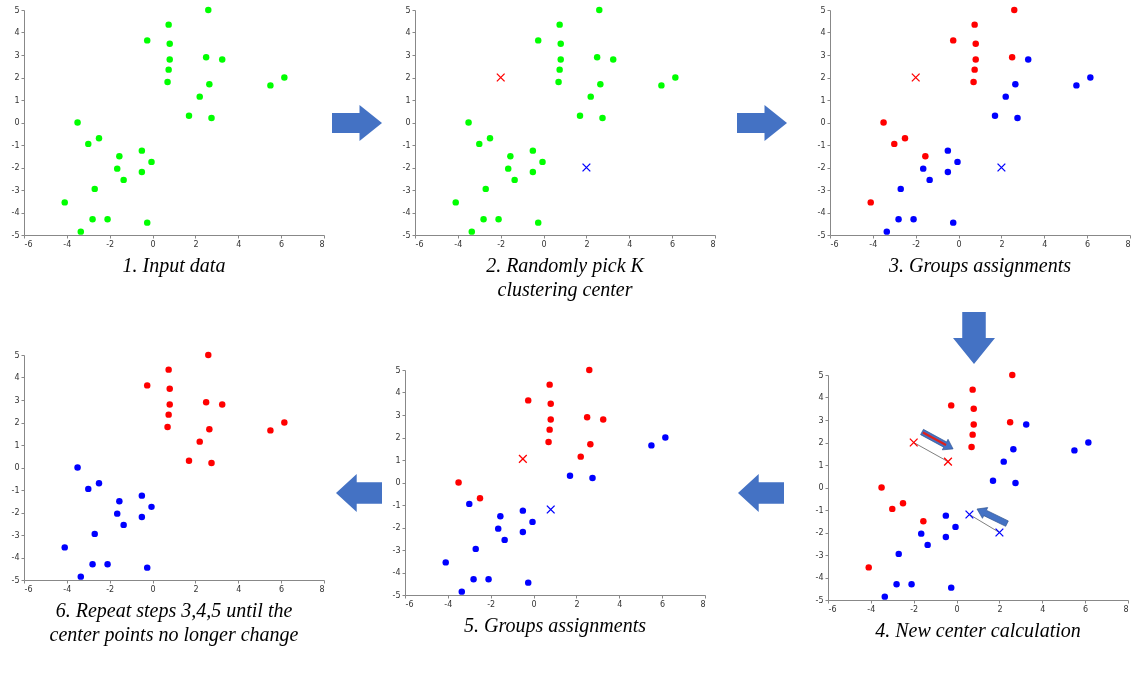 The image size is (1136, 675). I want to click on y-tick-label: 0, so click(821, 487).